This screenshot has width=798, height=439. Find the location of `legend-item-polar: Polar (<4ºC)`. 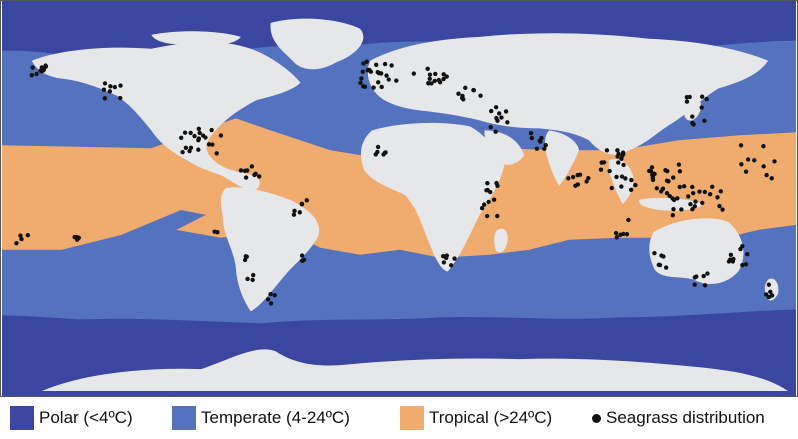

legend-item-polar: Polar (<4ºC) is located at coordinates (71, 418).